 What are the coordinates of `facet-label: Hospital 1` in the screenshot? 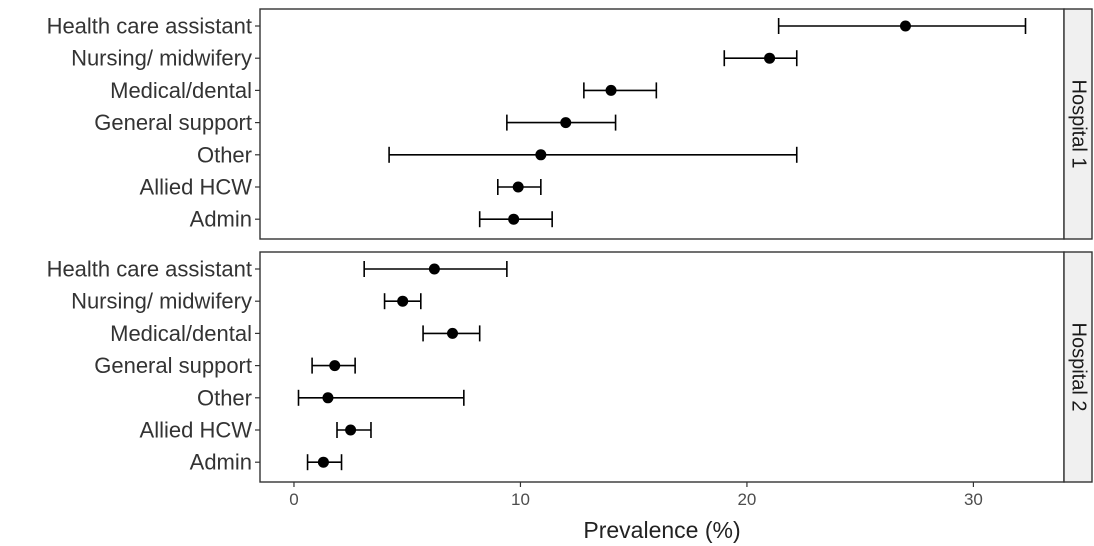 It's located at (1079, 124).